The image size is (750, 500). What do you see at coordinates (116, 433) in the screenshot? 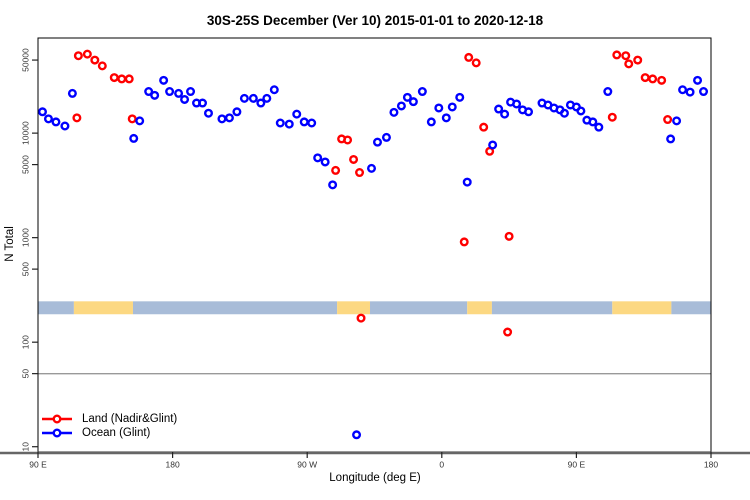
I see `legend-label-ocean: Ocean (Glint)` at bounding box center [116, 433].